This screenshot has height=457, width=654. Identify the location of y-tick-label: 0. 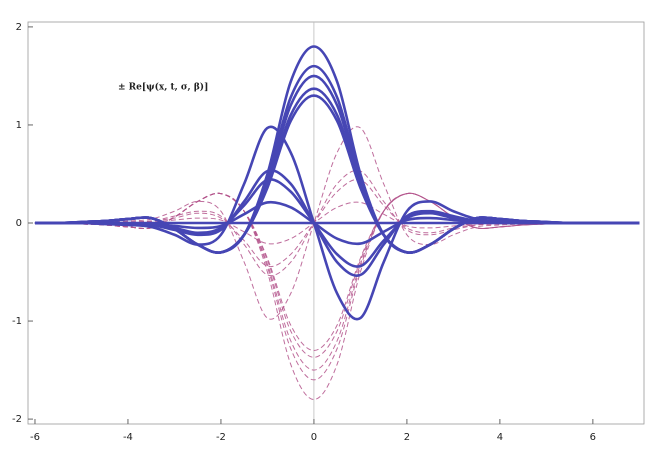
(19, 223).